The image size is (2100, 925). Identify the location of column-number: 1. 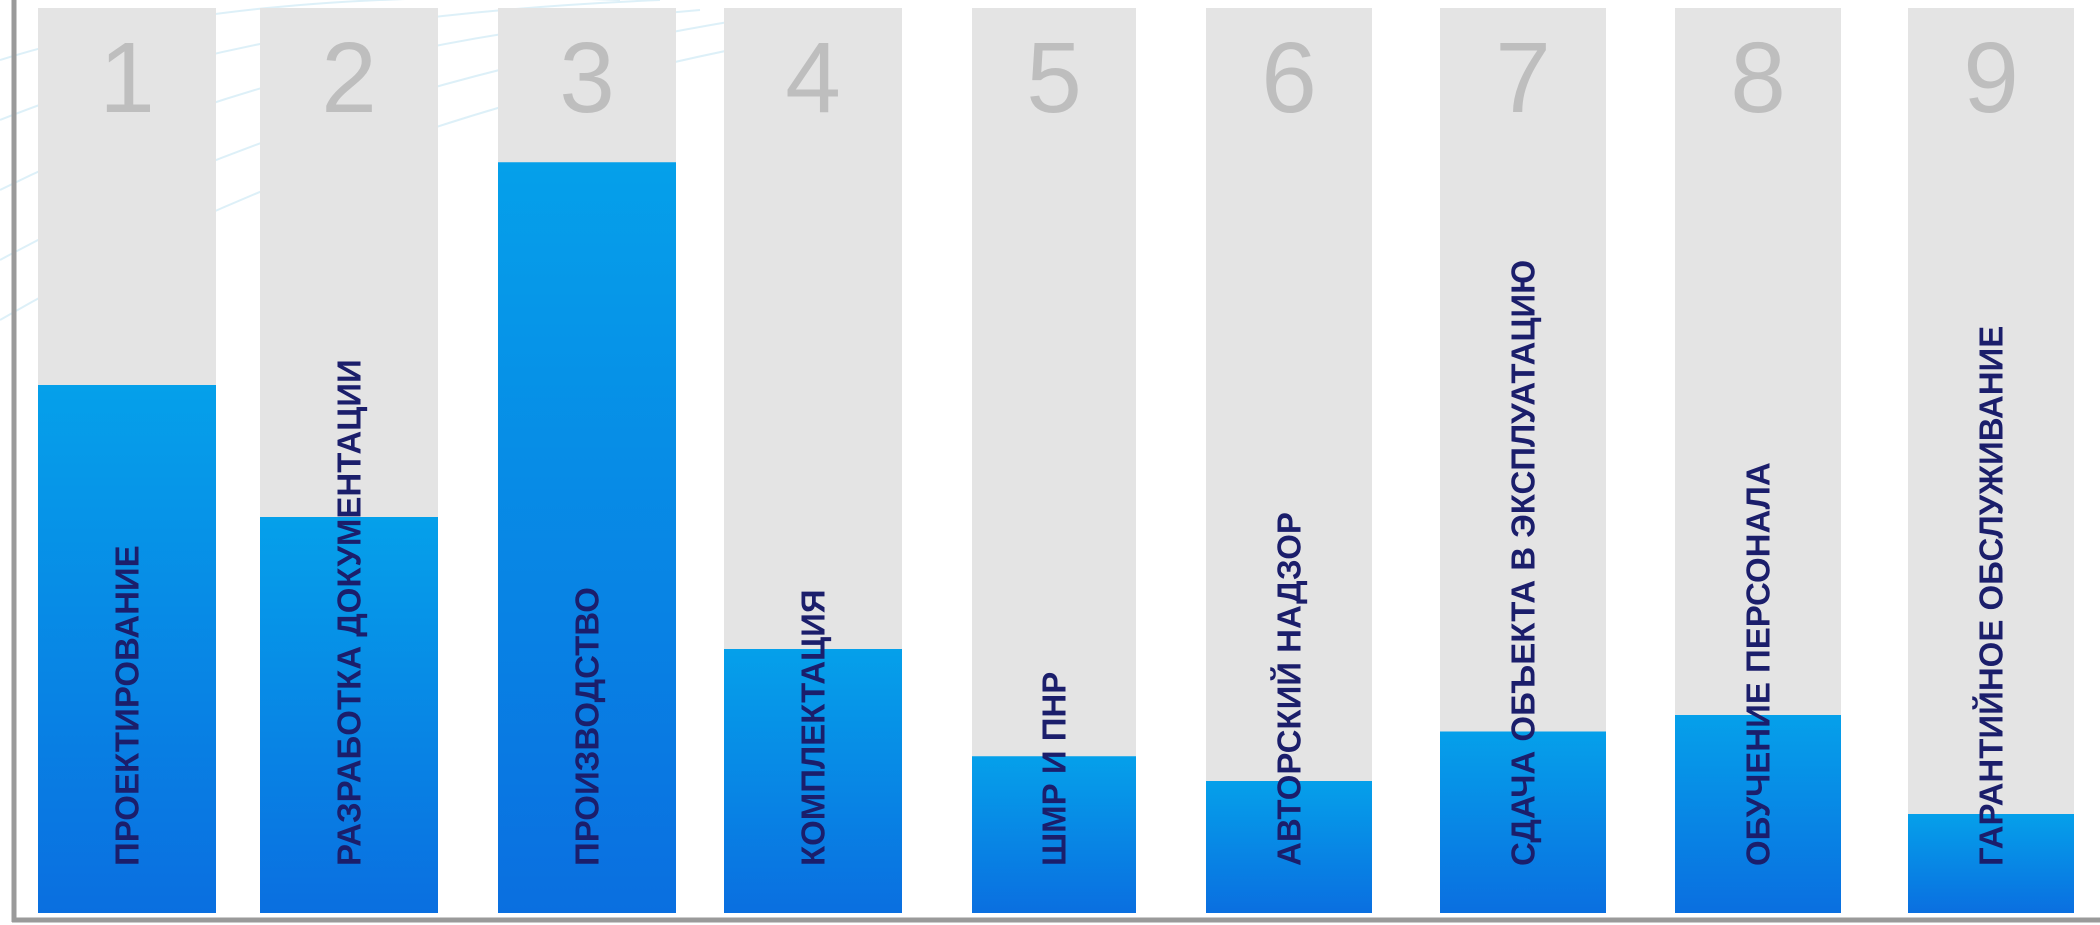
(127, 78).